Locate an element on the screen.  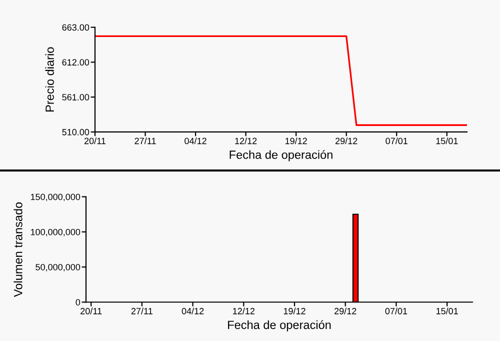
y-axis-title: Volumen transado is located at coordinates (18, 249).